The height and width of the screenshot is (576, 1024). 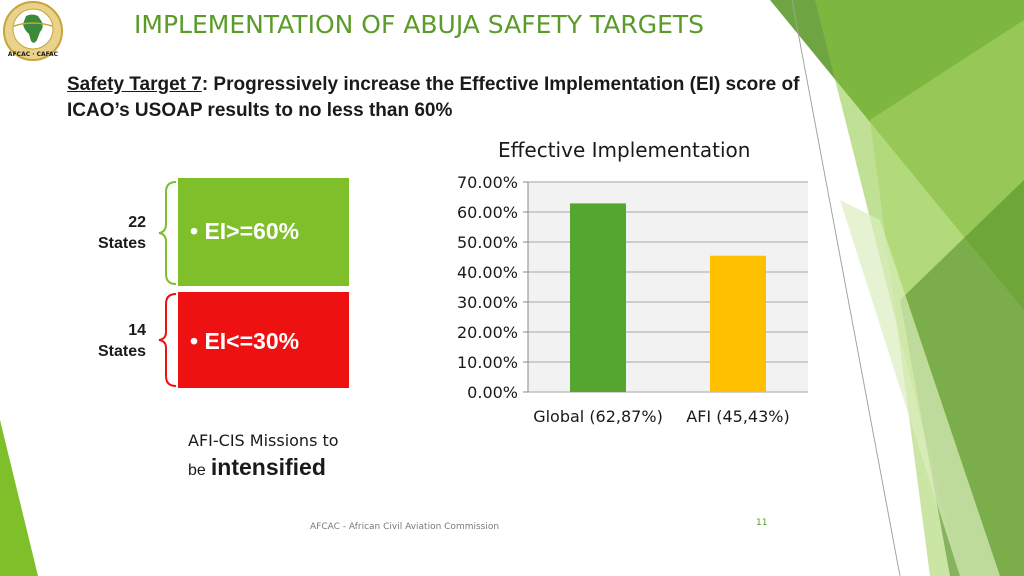 What do you see at coordinates (252, 231) in the screenshot?
I see `group-1-criterion: EI>=60%` at bounding box center [252, 231].